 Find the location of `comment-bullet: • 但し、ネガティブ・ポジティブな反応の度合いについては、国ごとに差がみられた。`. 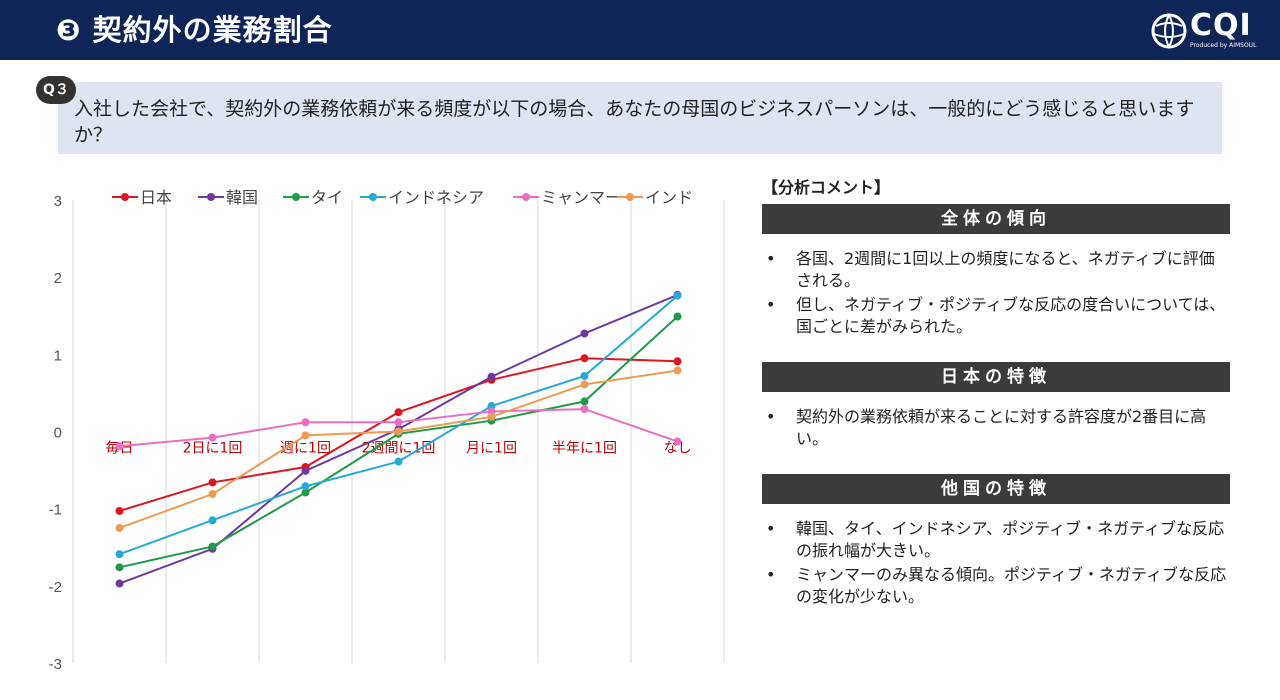

comment-bullet: • 但し、ネガティブ・ポジティブな反応の度合いについては、国ごとに差がみられた。 is located at coordinates (997, 316).